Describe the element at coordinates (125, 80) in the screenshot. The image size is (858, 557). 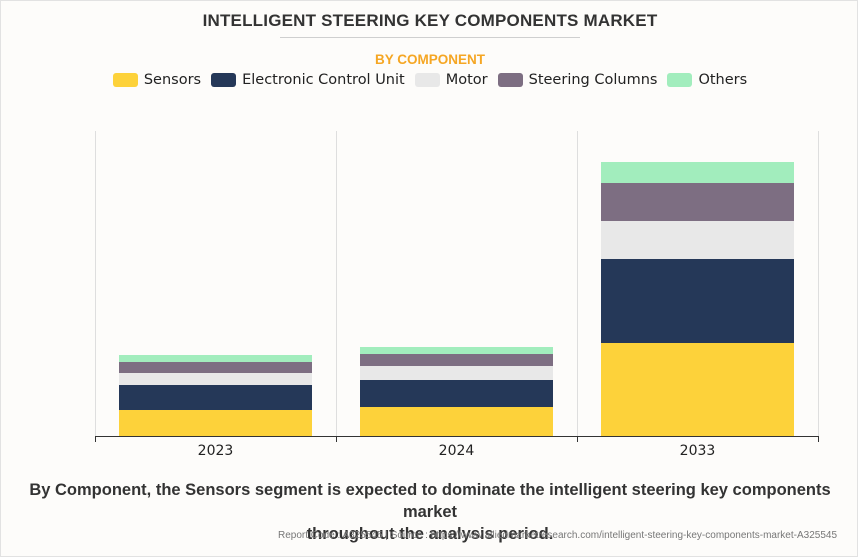
I see `legend-swatch-sensors` at that location.